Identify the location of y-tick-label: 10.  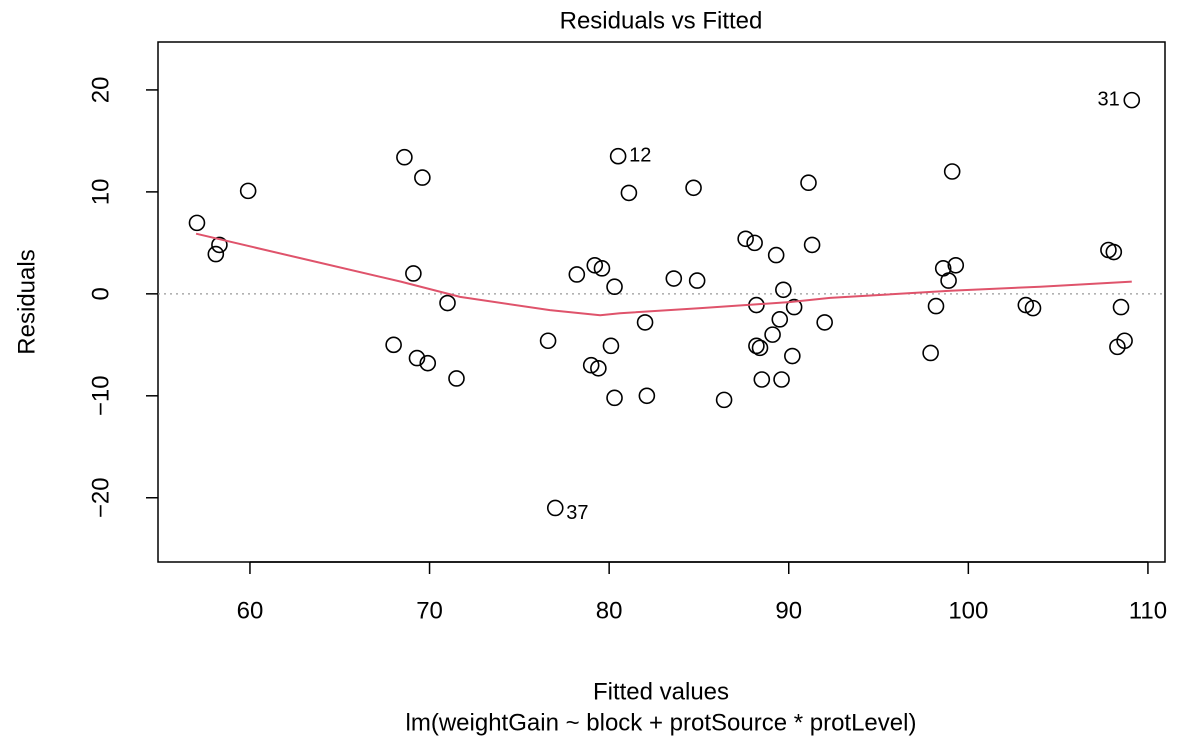
(100, 192).